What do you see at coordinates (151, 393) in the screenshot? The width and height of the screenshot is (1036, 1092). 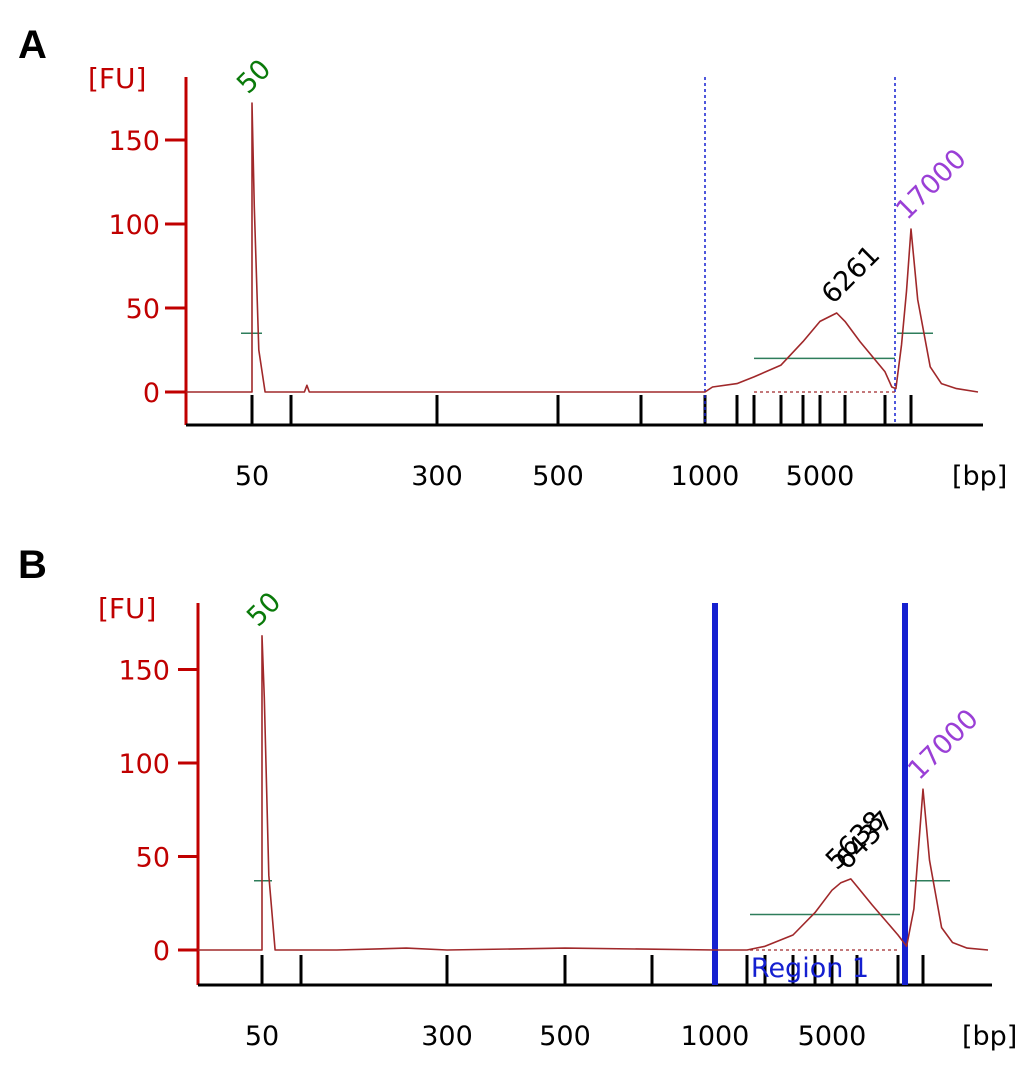 I see `y-tick-label-a-0: 0` at bounding box center [151, 393].